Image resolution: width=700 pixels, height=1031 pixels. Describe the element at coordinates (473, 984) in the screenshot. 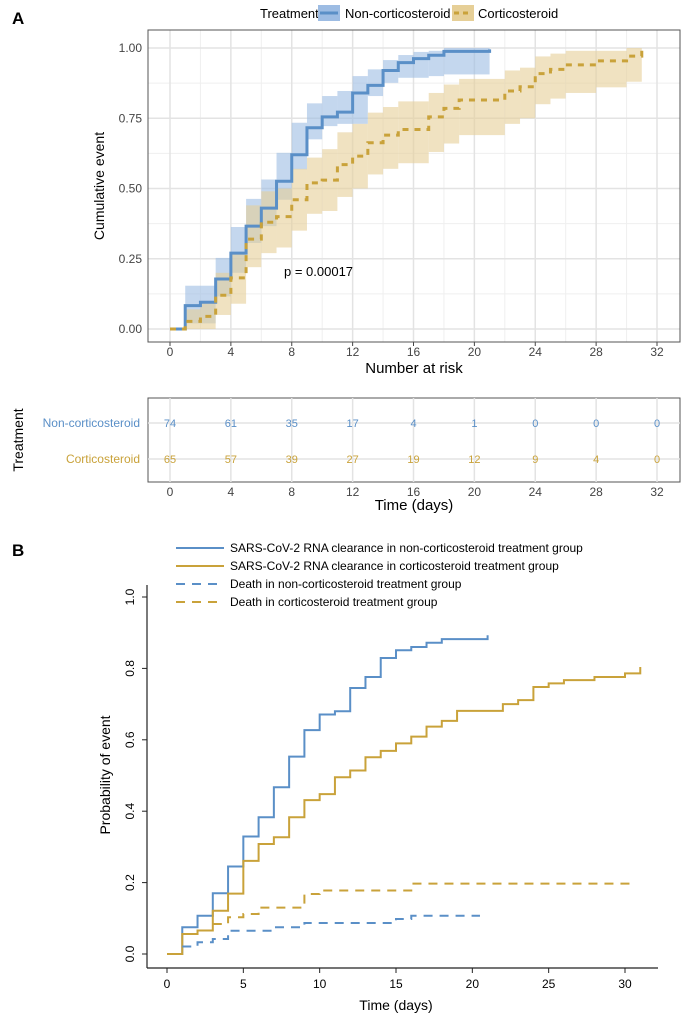

I see `x-tick-label-b: 20` at that location.